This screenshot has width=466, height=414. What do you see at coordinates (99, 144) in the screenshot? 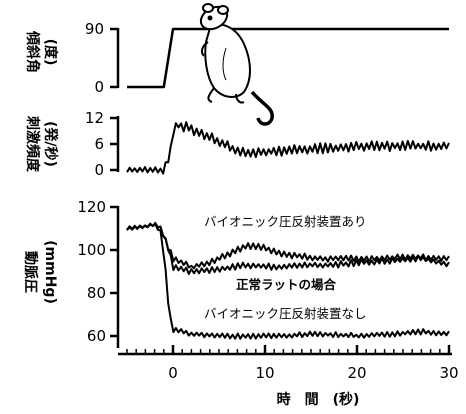
I see `stim-ytick-label: 6` at bounding box center [99, 144].